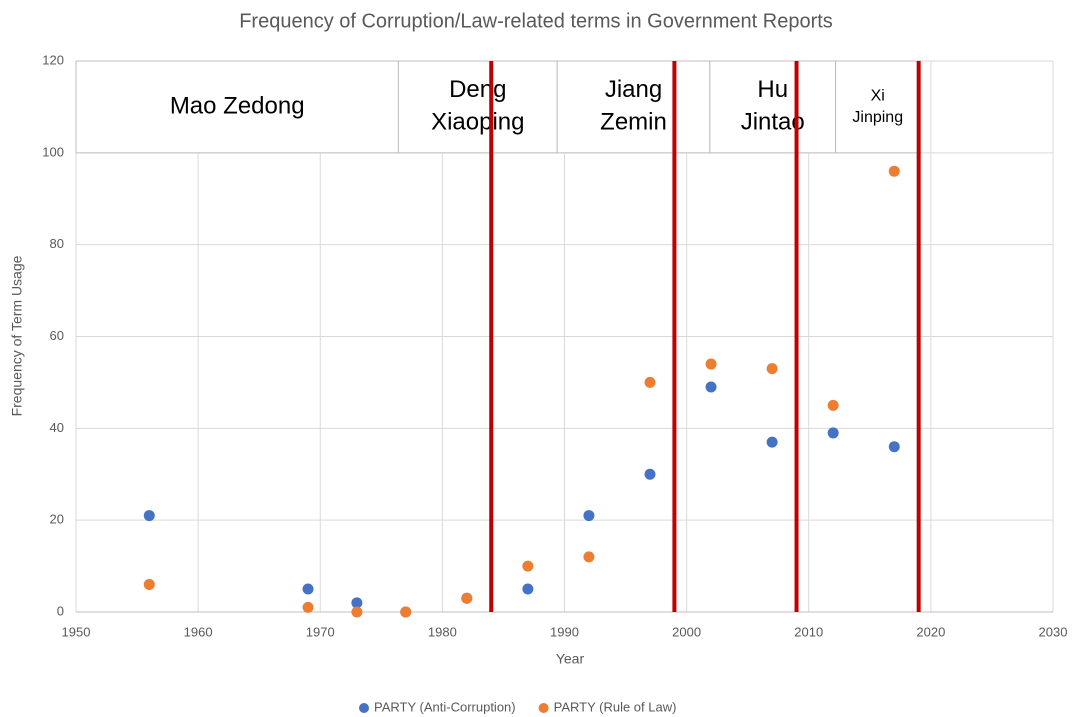 The image size is (1072, 717). Describe the element at coordinates (773, 121) in the screenshot. I see `era-label: Jintao` at that location.